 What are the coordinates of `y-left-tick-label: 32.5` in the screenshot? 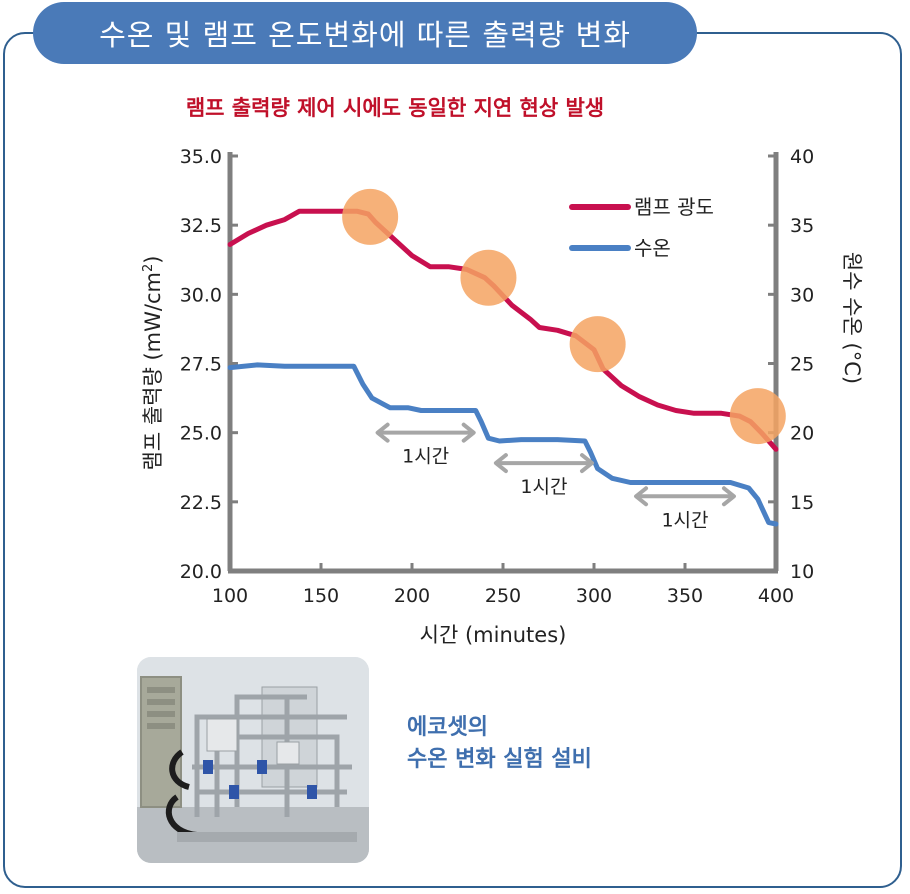 It's located at (201, 226).